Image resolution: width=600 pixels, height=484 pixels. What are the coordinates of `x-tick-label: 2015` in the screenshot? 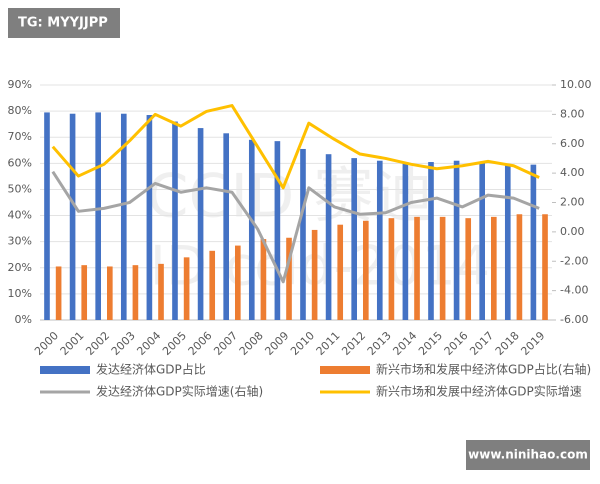 It's located at (430, 343).